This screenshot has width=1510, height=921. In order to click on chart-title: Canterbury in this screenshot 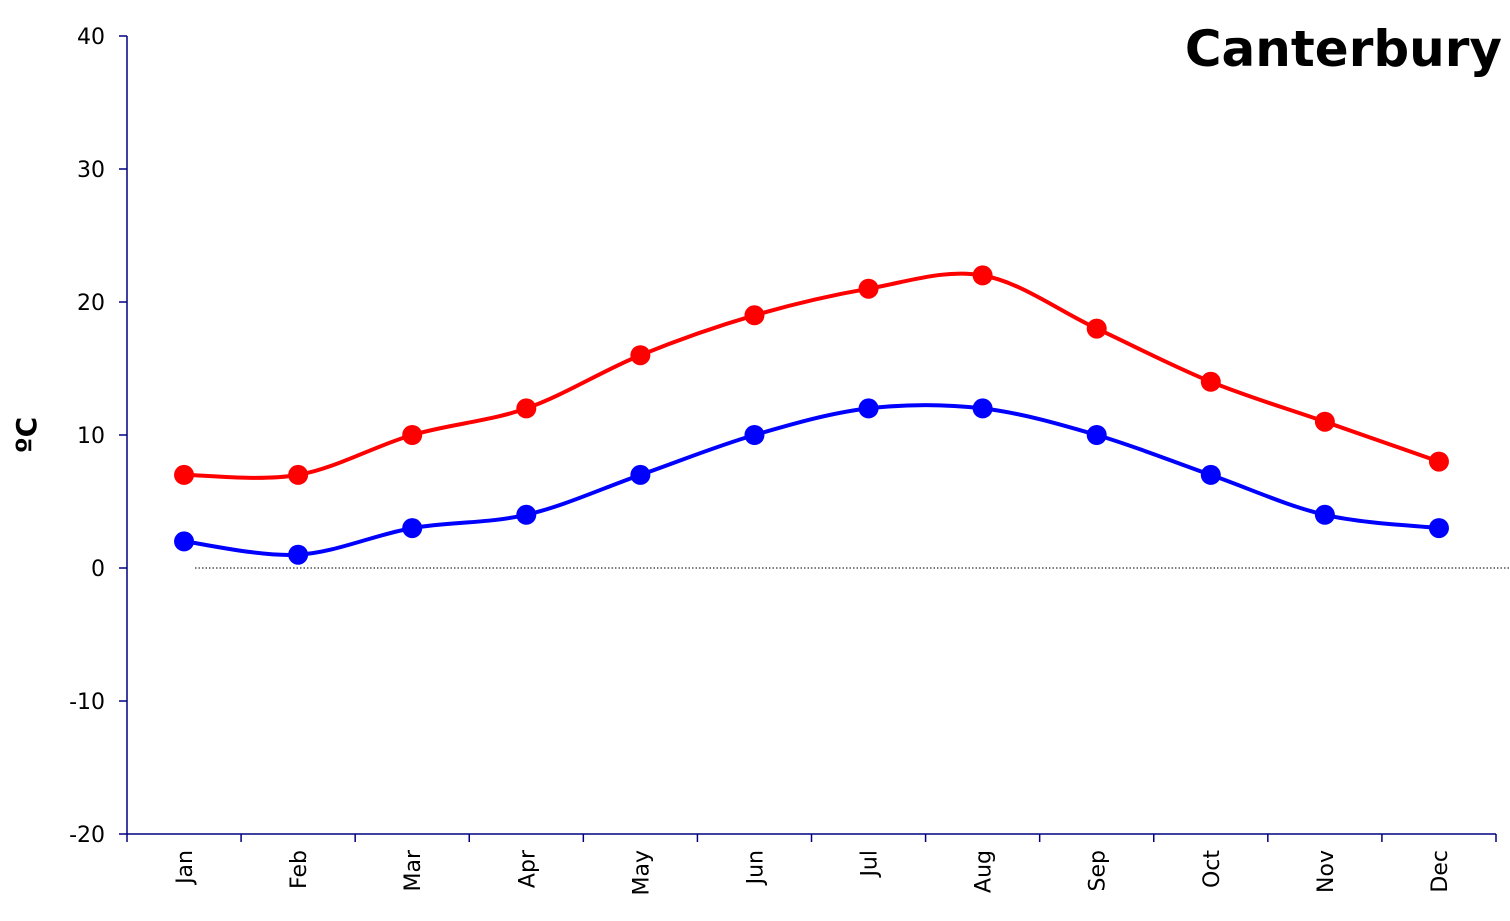, I will do `click(1343, 49)`.